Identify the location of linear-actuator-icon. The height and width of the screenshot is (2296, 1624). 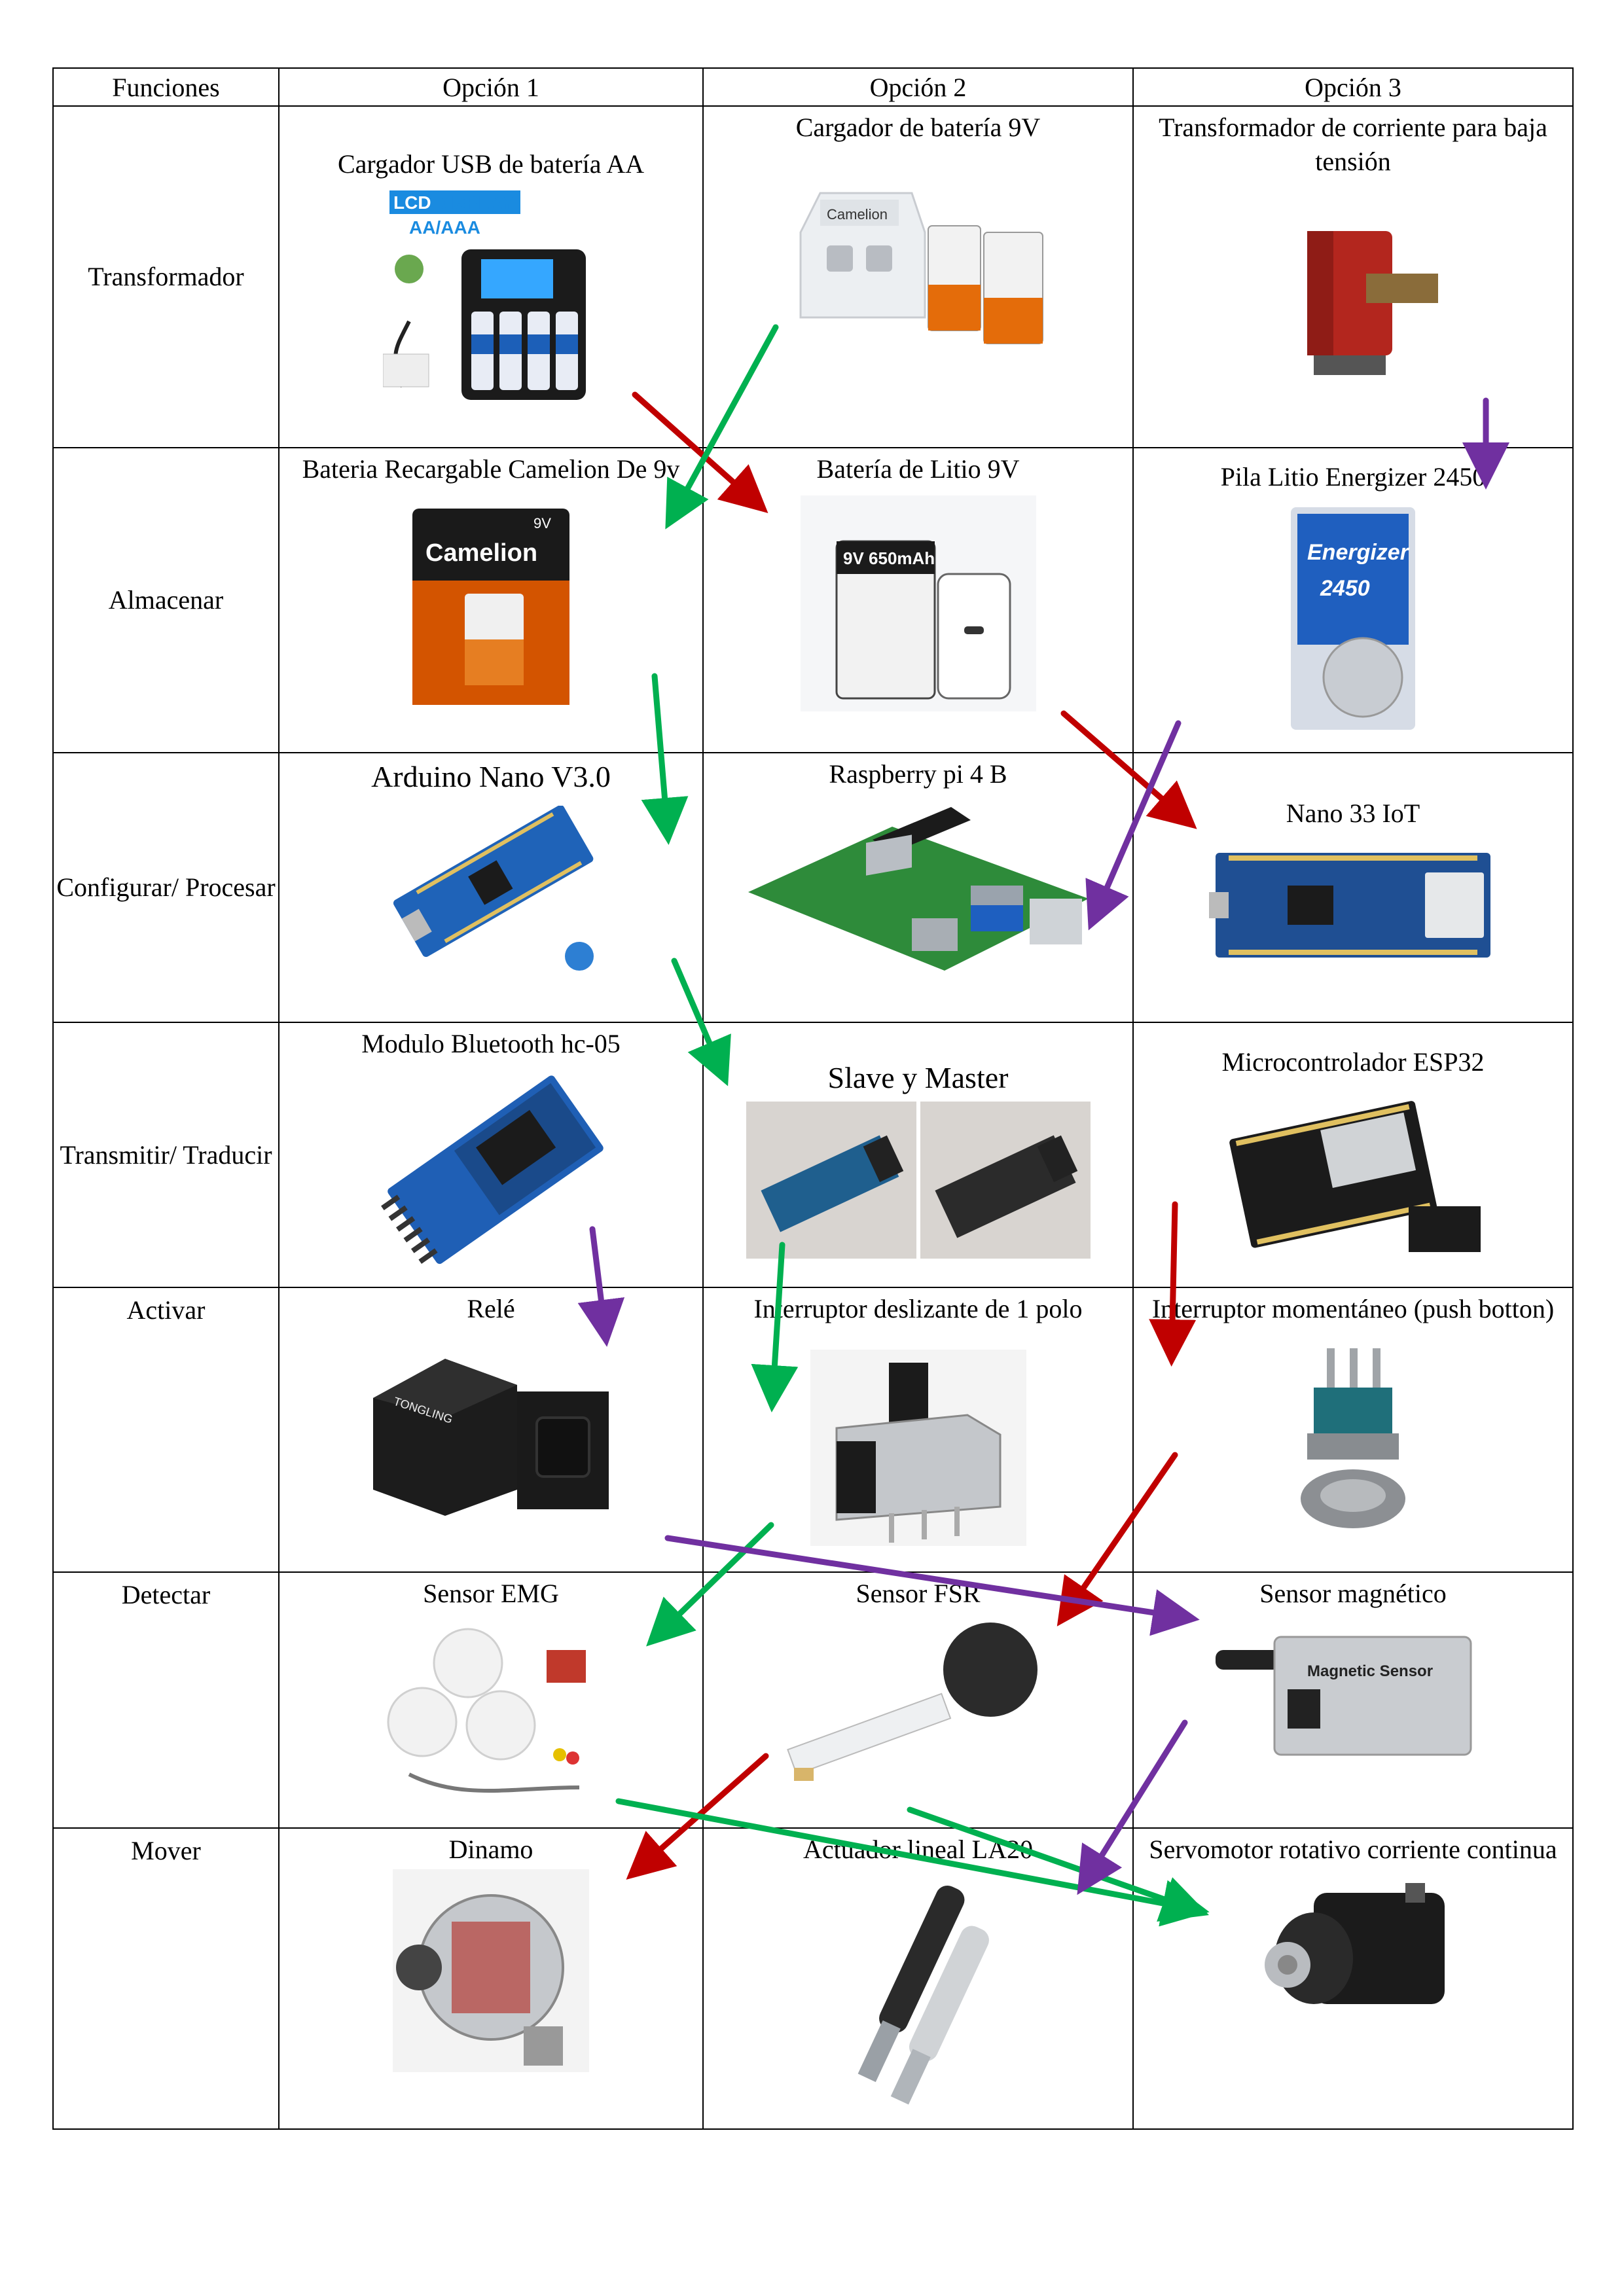
(923, 1995).